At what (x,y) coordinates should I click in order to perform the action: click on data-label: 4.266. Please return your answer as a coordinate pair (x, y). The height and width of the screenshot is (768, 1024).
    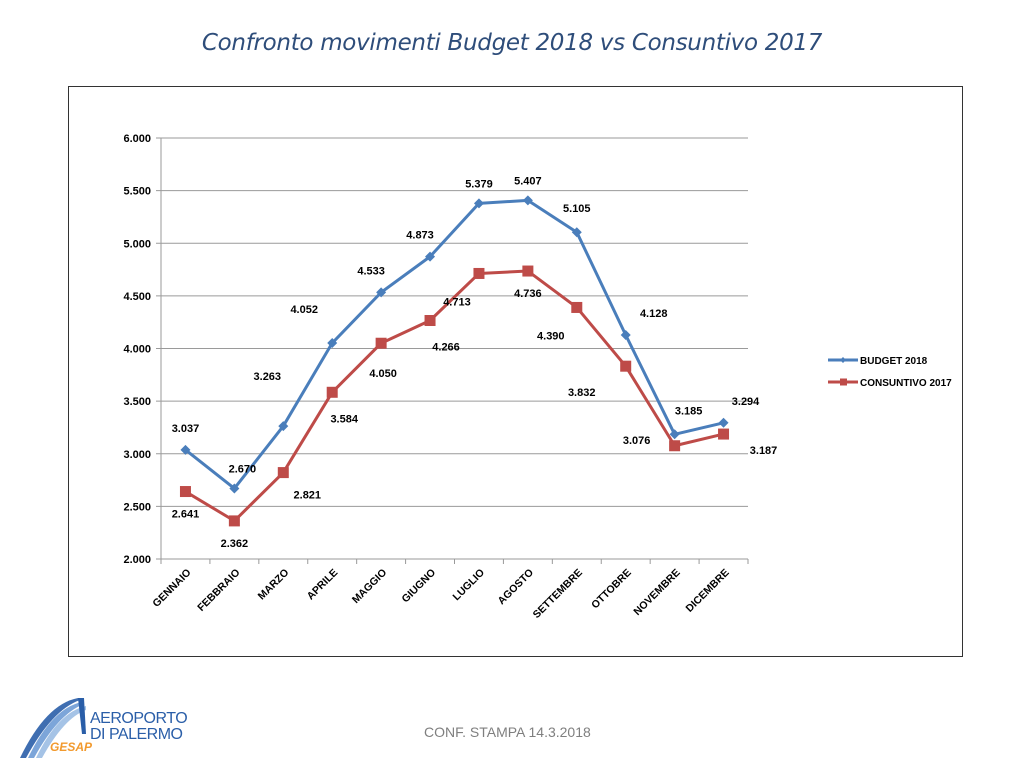
    Looking at the image, I should click on (446, 348).